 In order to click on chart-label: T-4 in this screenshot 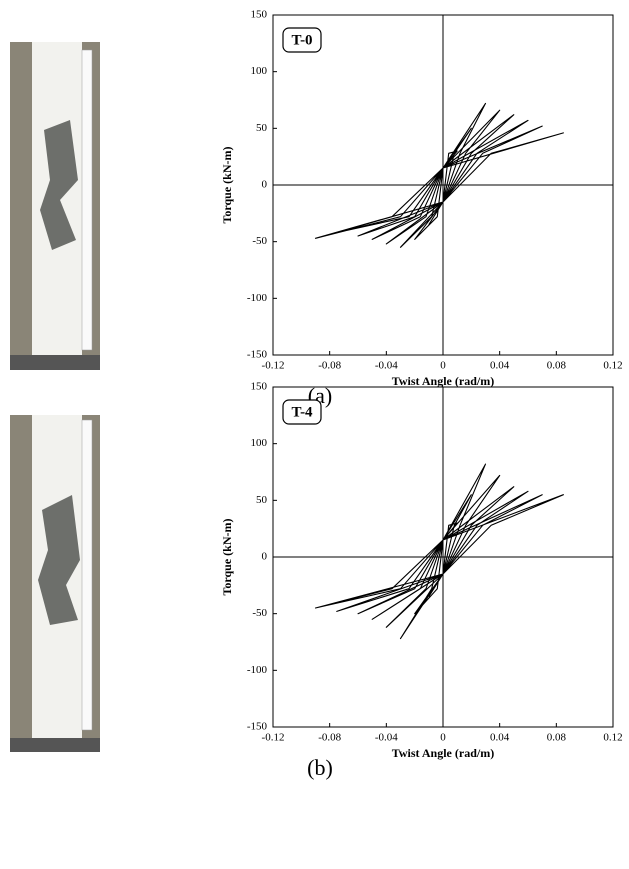, I will do `click(302, 412)`.